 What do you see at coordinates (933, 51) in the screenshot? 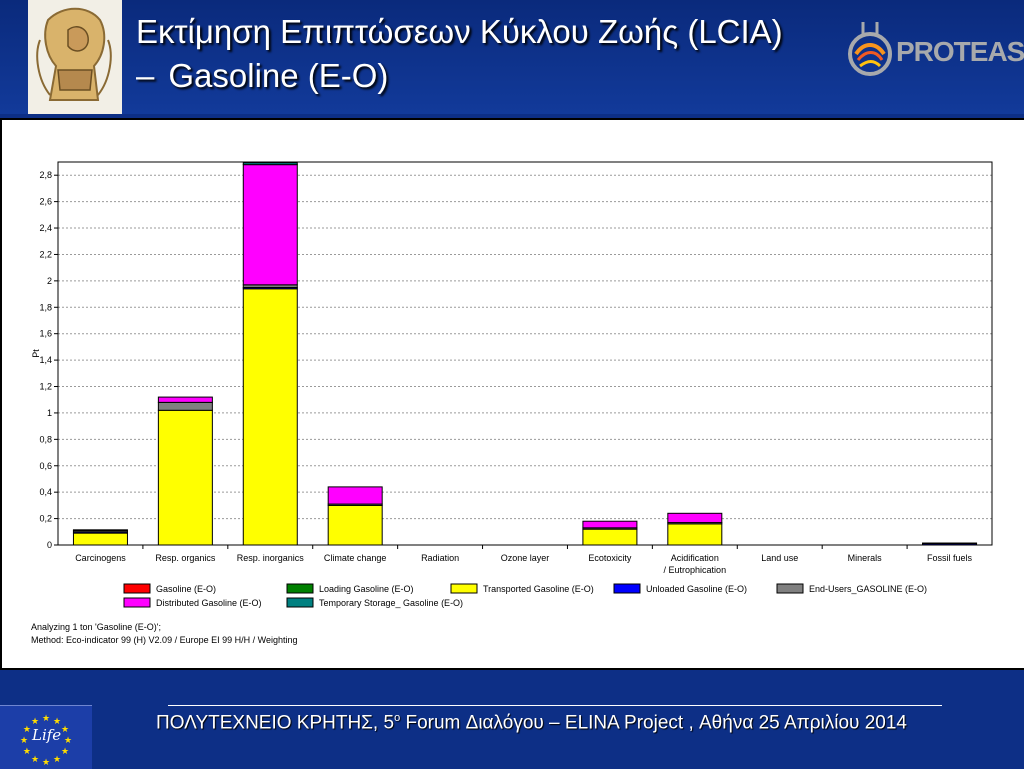
I see `brand-prefix: PROT` at bounding box center [933, 51].